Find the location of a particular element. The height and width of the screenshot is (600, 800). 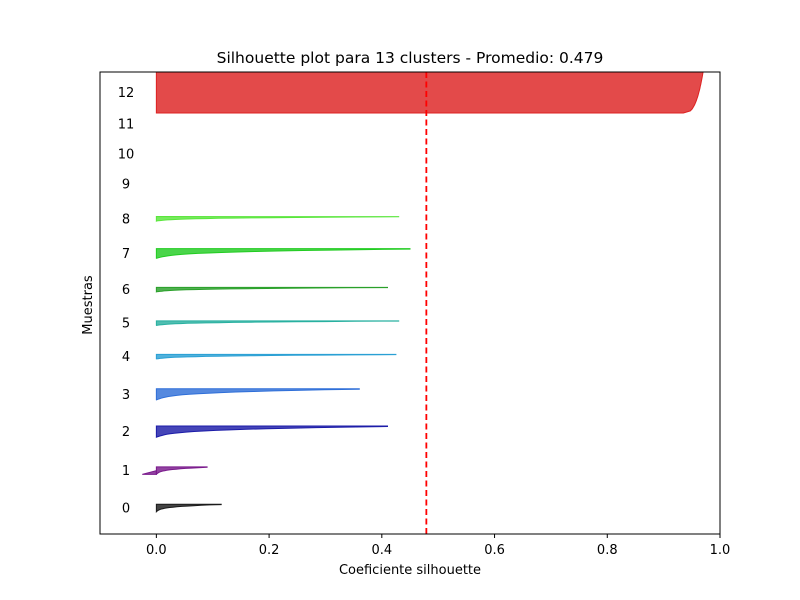

cluster-label: 11 is located at coordinates (126, 125).